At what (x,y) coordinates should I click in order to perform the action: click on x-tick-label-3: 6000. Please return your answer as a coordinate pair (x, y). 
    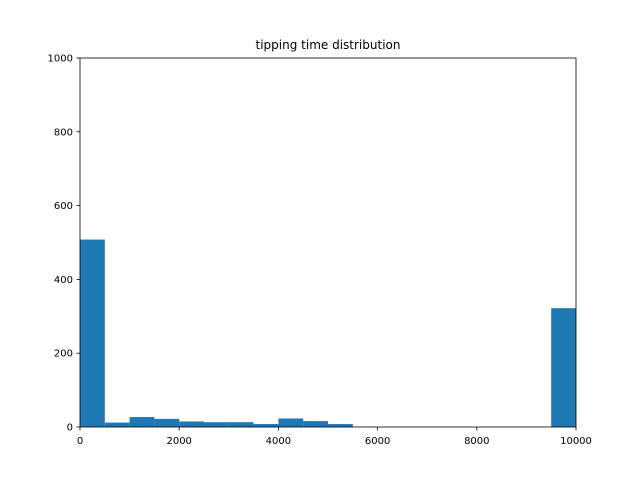
    Looking at the image, I should click on (377, 441).